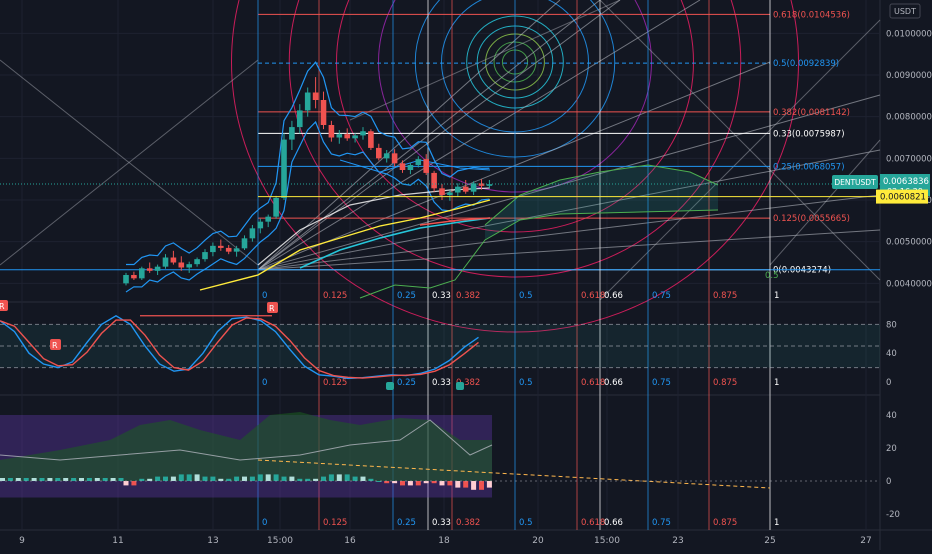 The width and height of the screenshot is (932, 554). Describe the element at coordinates (811, 113) in the screenshot. I see `fib-level-label: 0.382(0.0081142)` at that location.